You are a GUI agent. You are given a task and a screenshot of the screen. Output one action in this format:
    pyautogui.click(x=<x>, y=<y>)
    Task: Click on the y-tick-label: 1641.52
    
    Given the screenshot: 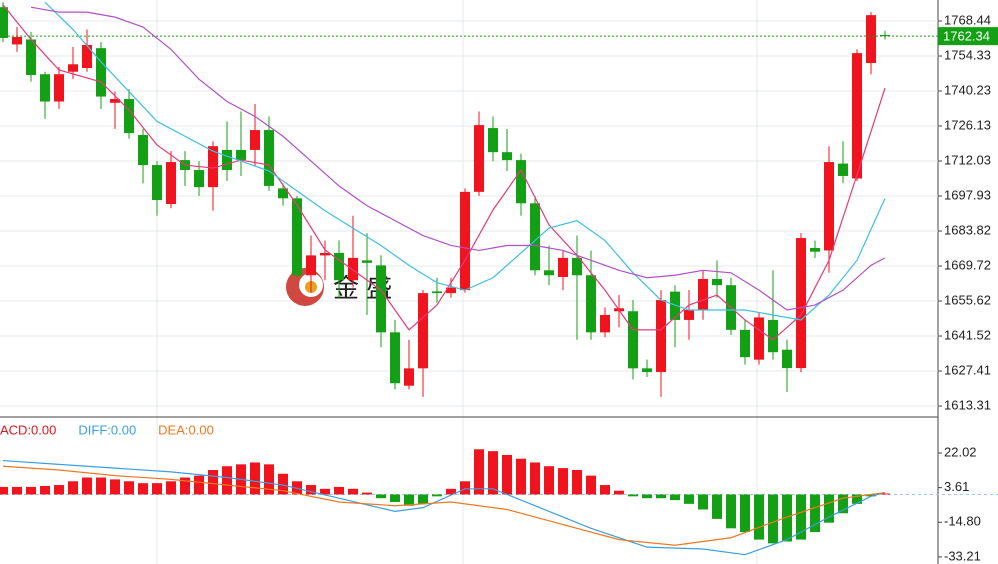 What is the action you would take?
    pyautogui.click(x=967, y=334)
    